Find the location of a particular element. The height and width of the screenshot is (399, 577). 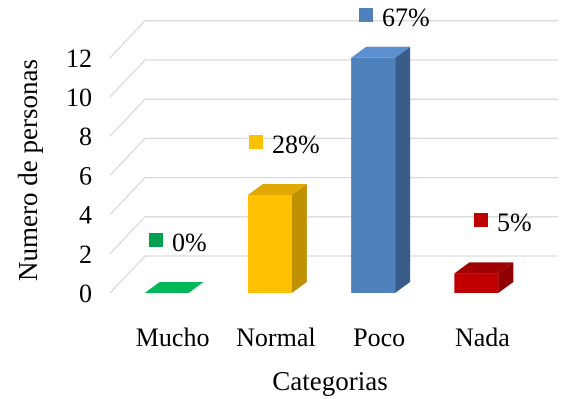

x-tick-labels: Mucho Normal Poco Nada is located at coordinates (323, 337).